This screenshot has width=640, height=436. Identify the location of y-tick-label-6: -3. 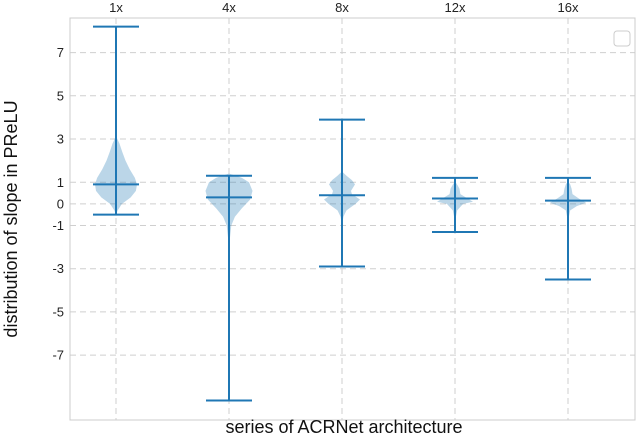
(58, 268).